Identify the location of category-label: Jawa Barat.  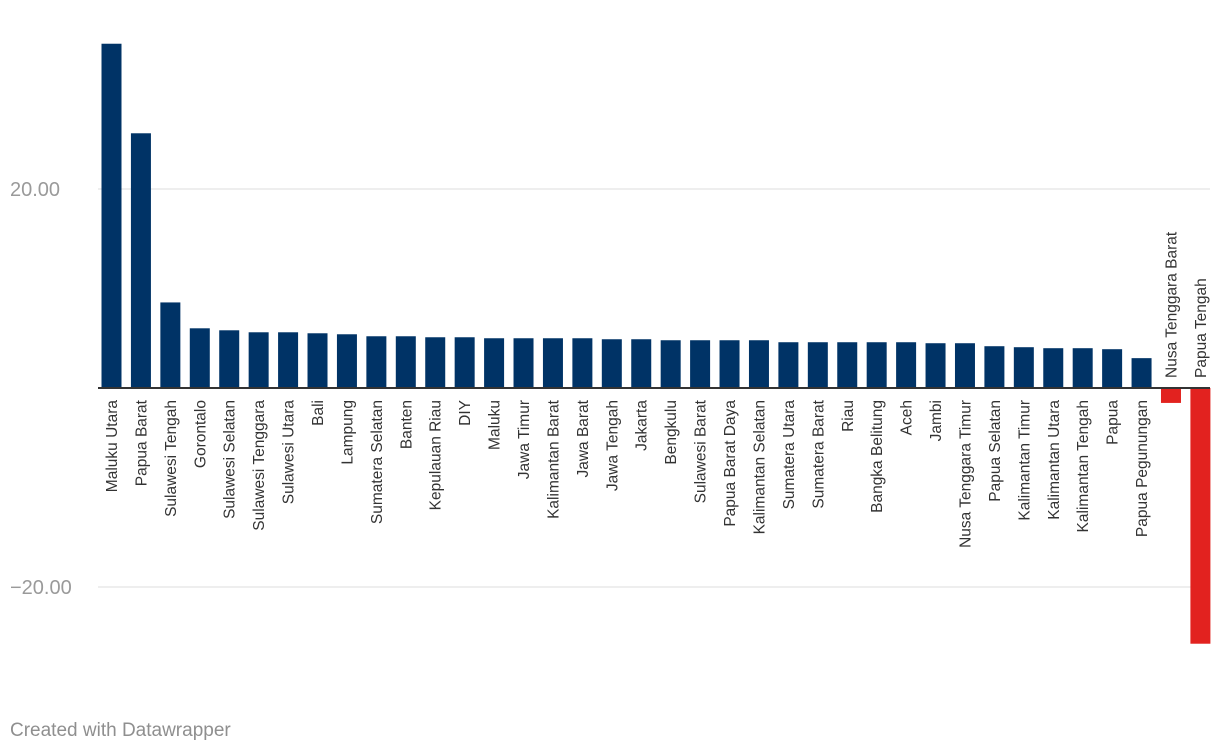
(583, 438).